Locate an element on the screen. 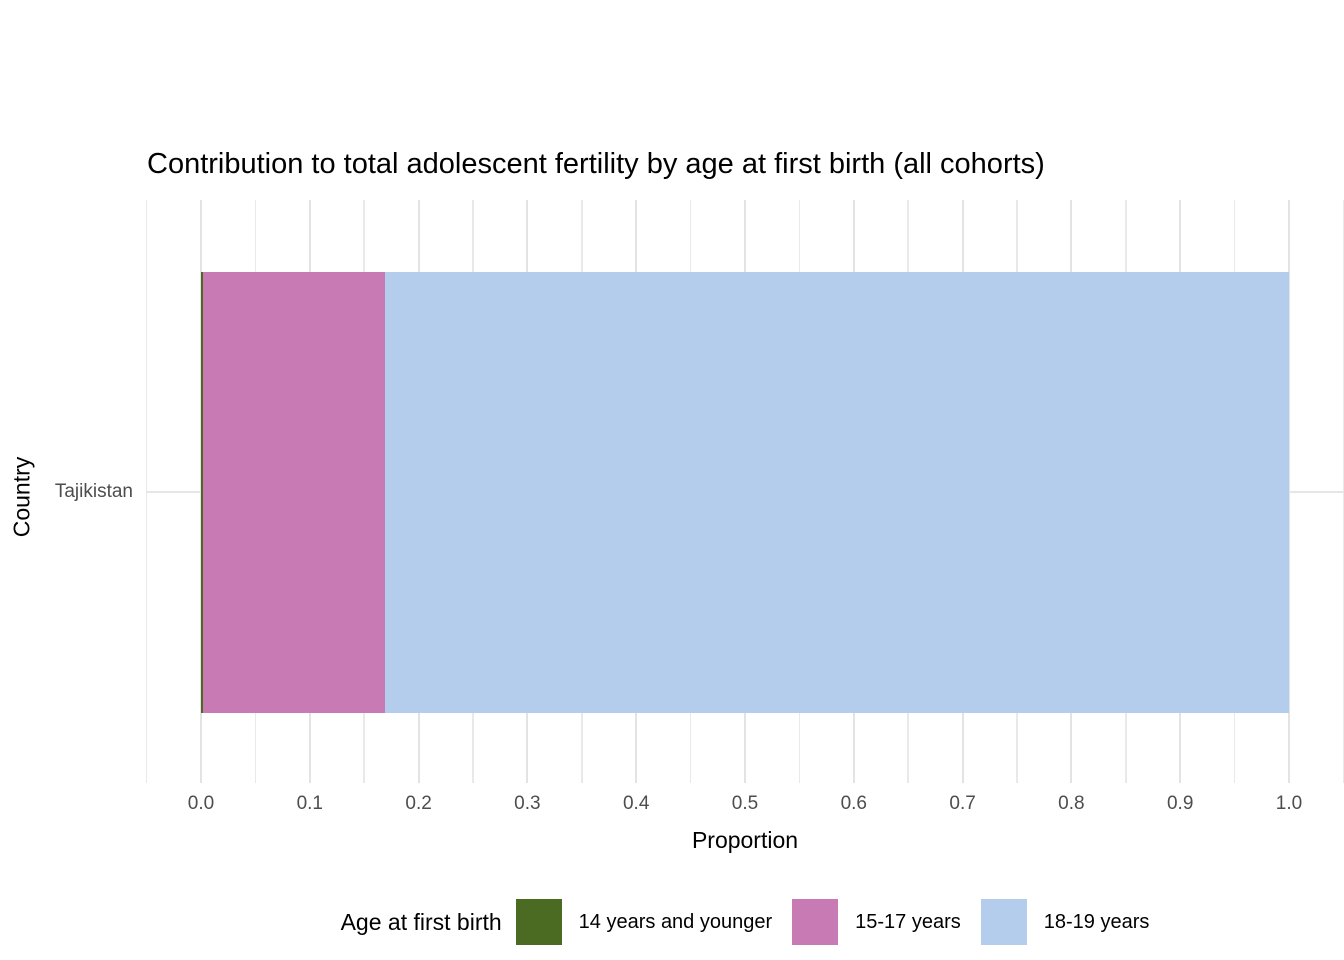 Image resolution: width=1344 pixels, height=960 pixels. y-tick-label-tajikistan: Tajikistan is located at coordinates (93, 491).